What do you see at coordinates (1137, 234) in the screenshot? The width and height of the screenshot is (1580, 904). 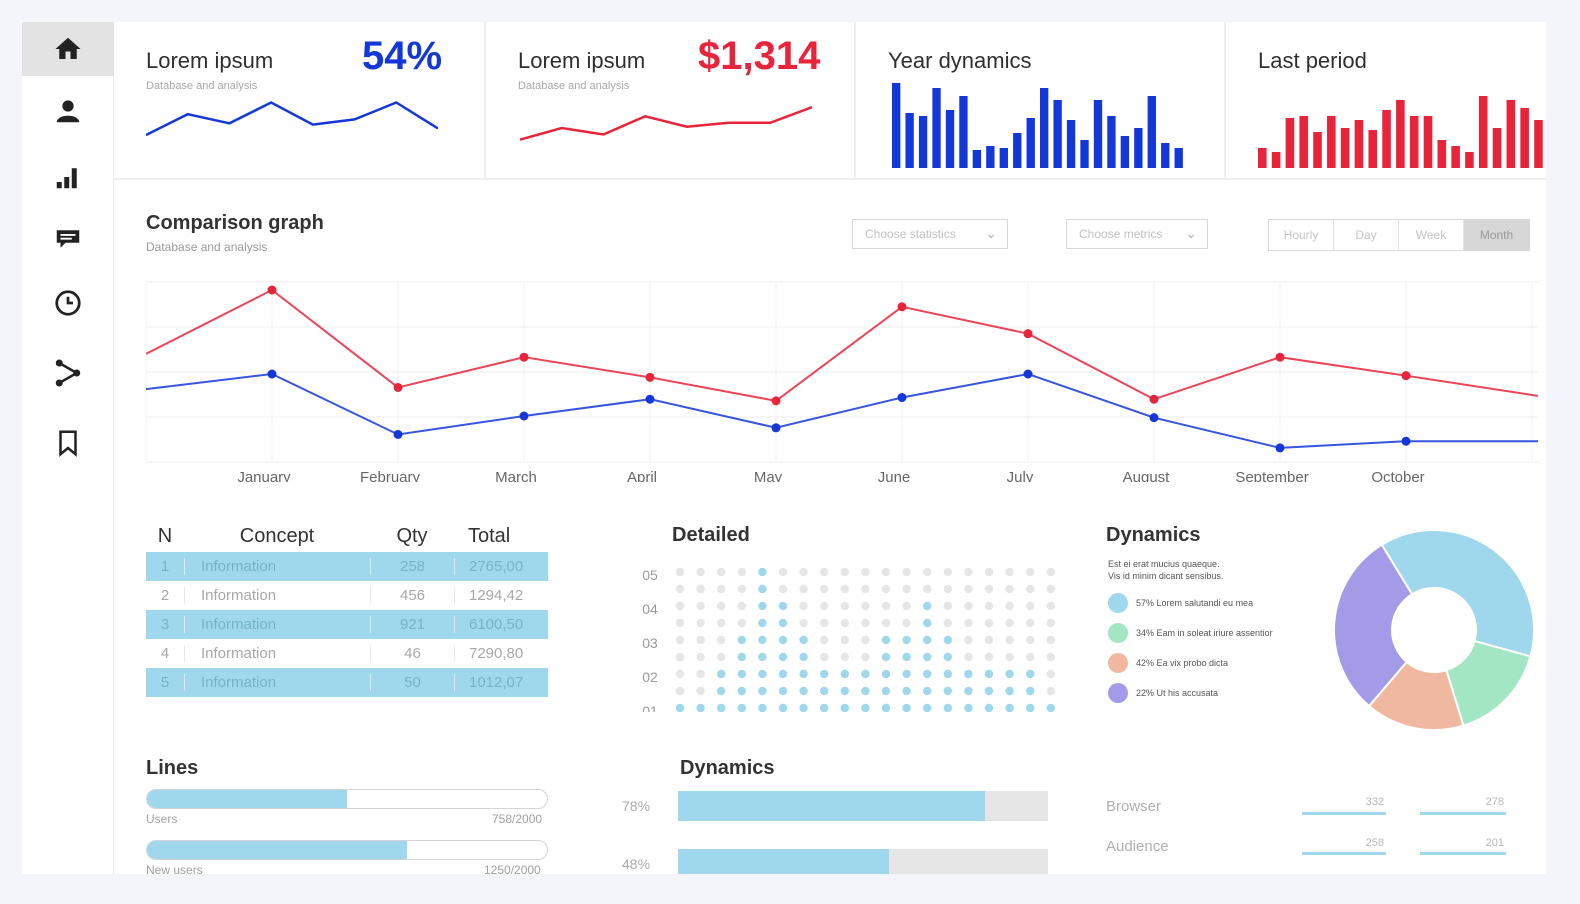 I see `choose-metrics-select: Choose metrics ⌄` at bounding box center [1137, 234].